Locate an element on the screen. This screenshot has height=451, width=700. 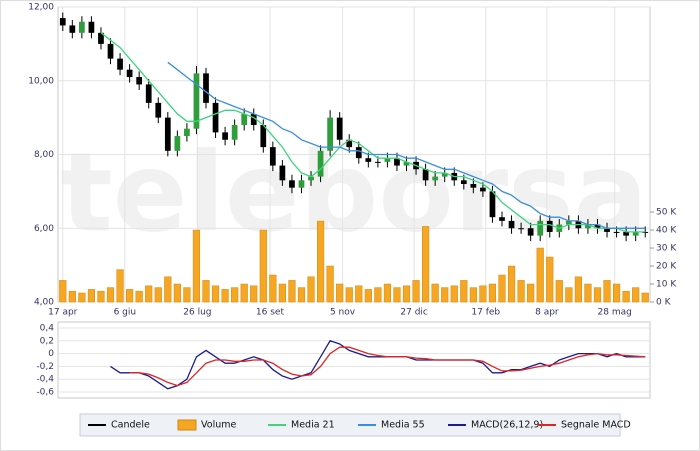
x-tick-label: 5 nov is located at coordinates (343, 313).